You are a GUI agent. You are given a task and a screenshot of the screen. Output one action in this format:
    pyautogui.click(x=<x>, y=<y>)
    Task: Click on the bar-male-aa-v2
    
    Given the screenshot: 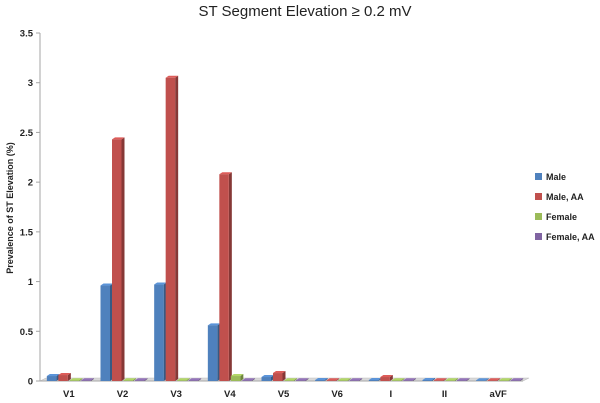 What is the action you would take?
    pyautogui.click(x=118, y=259)
    